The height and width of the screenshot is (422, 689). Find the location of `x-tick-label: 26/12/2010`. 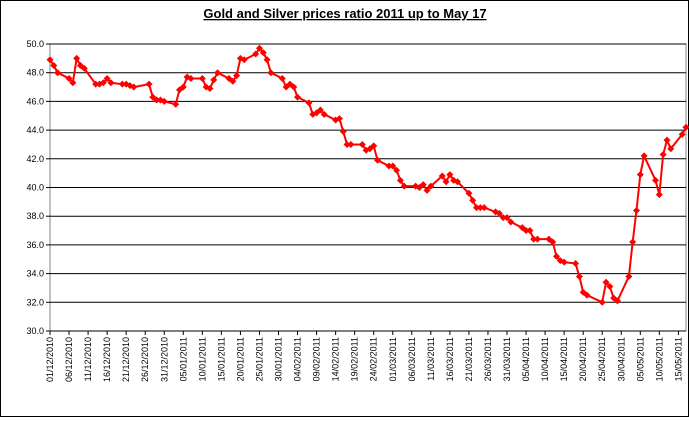

x-tick-label: 26/12/2010 is located at coordinates (145, 359).